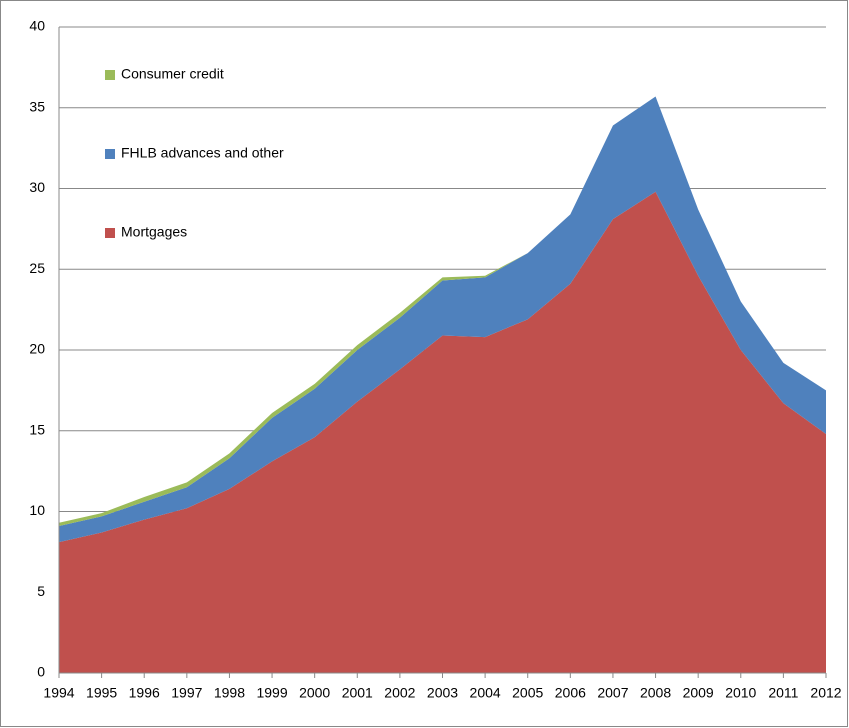 This screenshot has width=849, height=728. What do you see at coordinates (570, 693) in the screenshot?
I see `x-tick-label: 2006` at bounding box center [570, 693].